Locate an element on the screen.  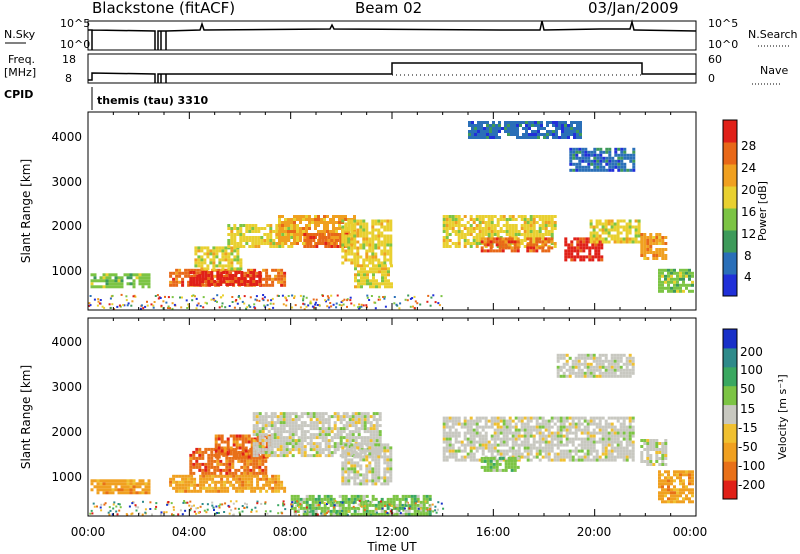
nsearch-label: N.Search is located at coordinates (773, 34).